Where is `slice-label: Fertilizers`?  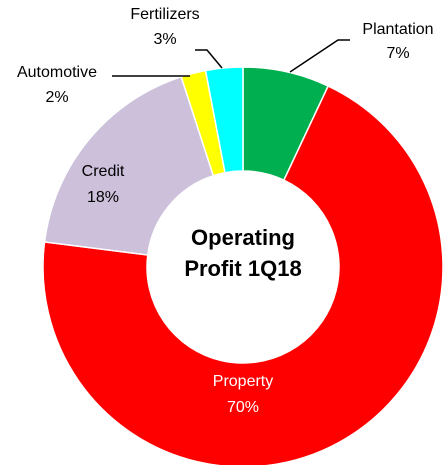
slice-label: Fertilizers is located at coordinates (164, 14).